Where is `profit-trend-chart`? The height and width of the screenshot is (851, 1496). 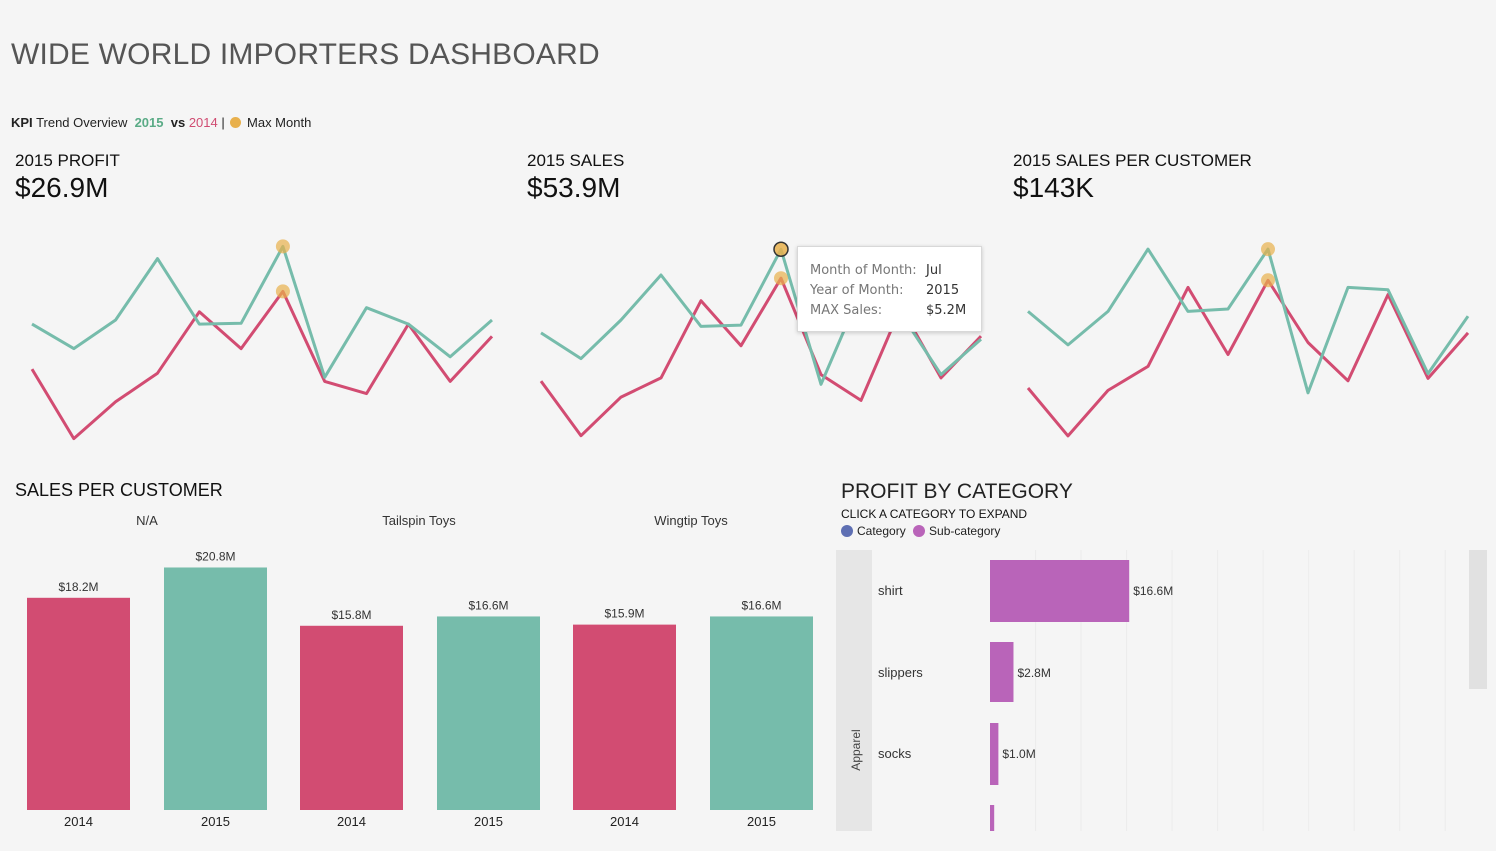 profit-trend-chart is located at coordinates (262, 340).